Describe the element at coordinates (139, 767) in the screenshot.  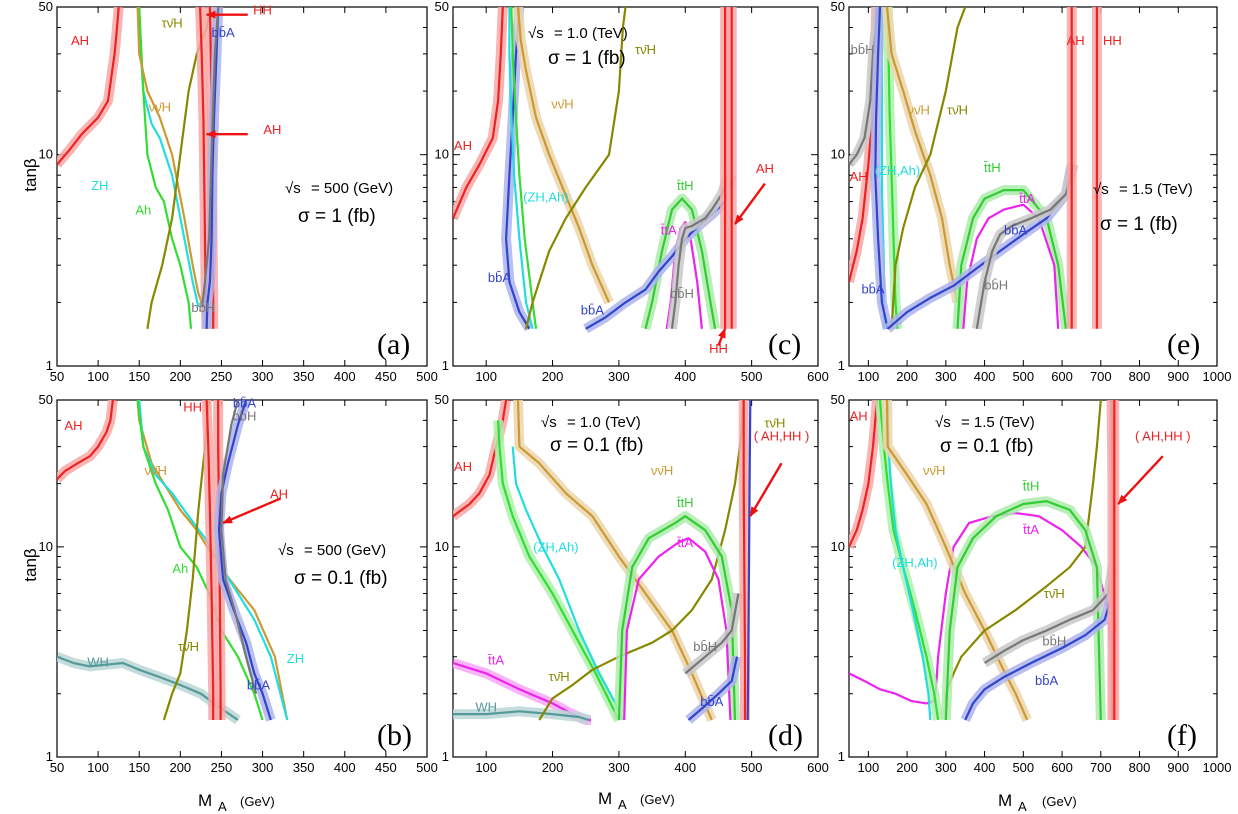
I see `x-tick-label: 150` at that location.